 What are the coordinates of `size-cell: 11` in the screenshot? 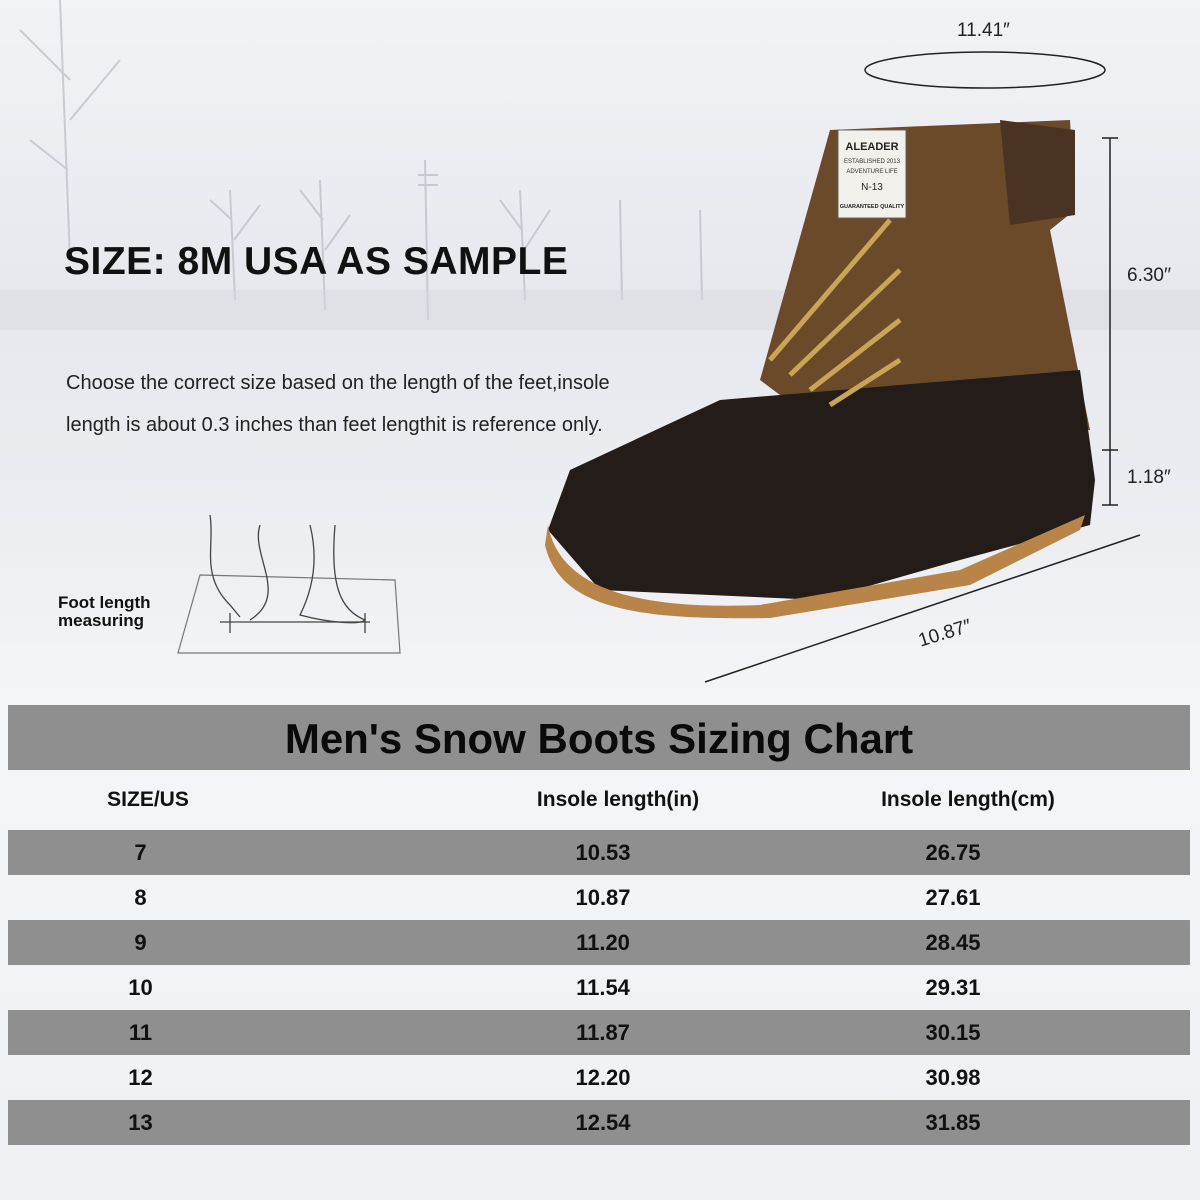 It's located at (140, 1032).